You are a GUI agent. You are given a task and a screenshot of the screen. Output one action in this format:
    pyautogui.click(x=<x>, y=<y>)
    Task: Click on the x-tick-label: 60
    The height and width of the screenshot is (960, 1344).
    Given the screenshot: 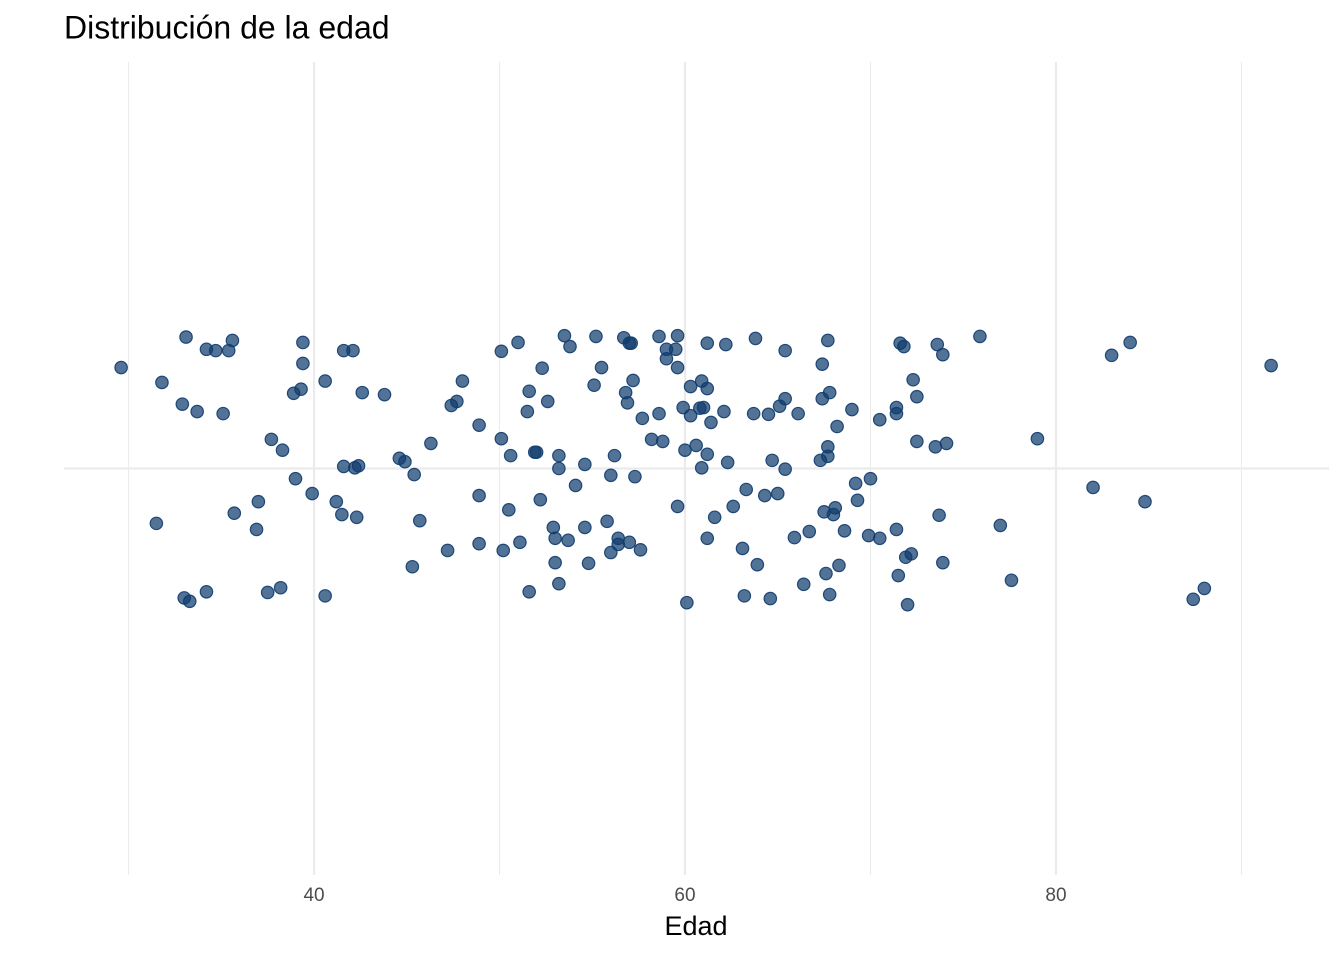 What is the action you would take?
    pyautogui.click(x=684, y=895)
    